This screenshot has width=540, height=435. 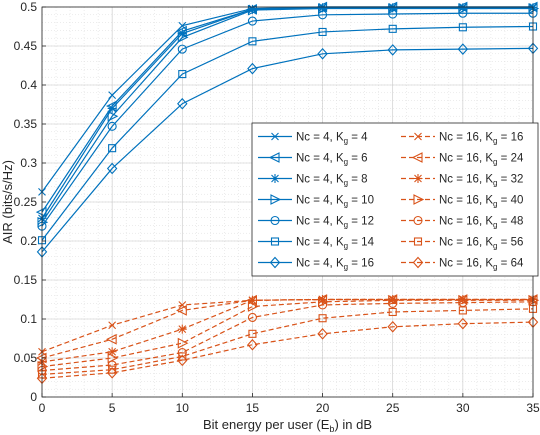 I want to click on legend-label: Nc = 16, Kg = 64, so click(x=481, y=265).